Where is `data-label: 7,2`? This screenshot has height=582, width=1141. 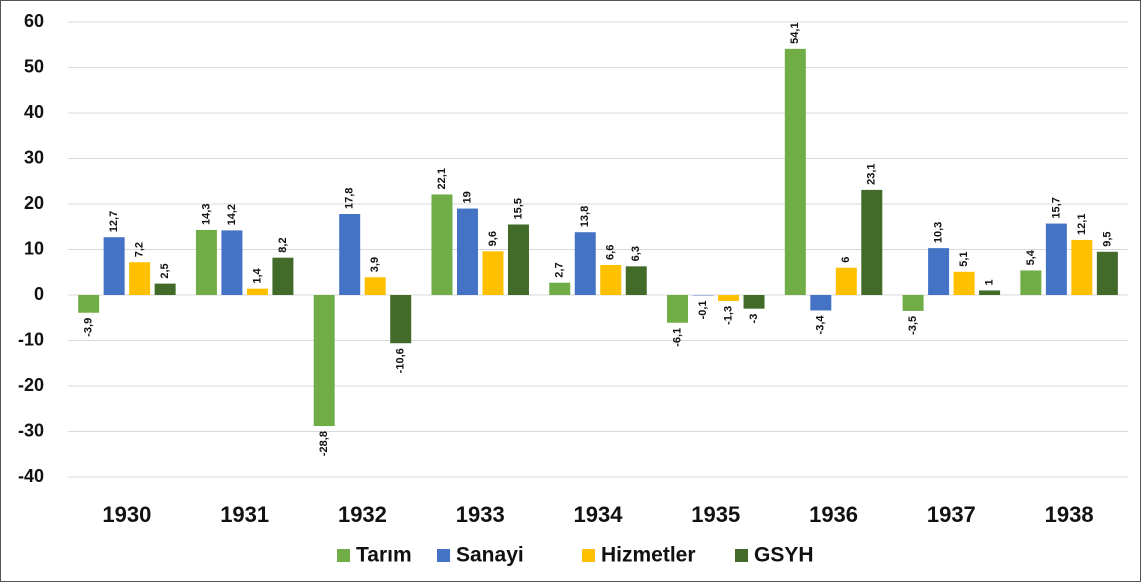
data-label: 7,2 is located at coordinates (140, 249).